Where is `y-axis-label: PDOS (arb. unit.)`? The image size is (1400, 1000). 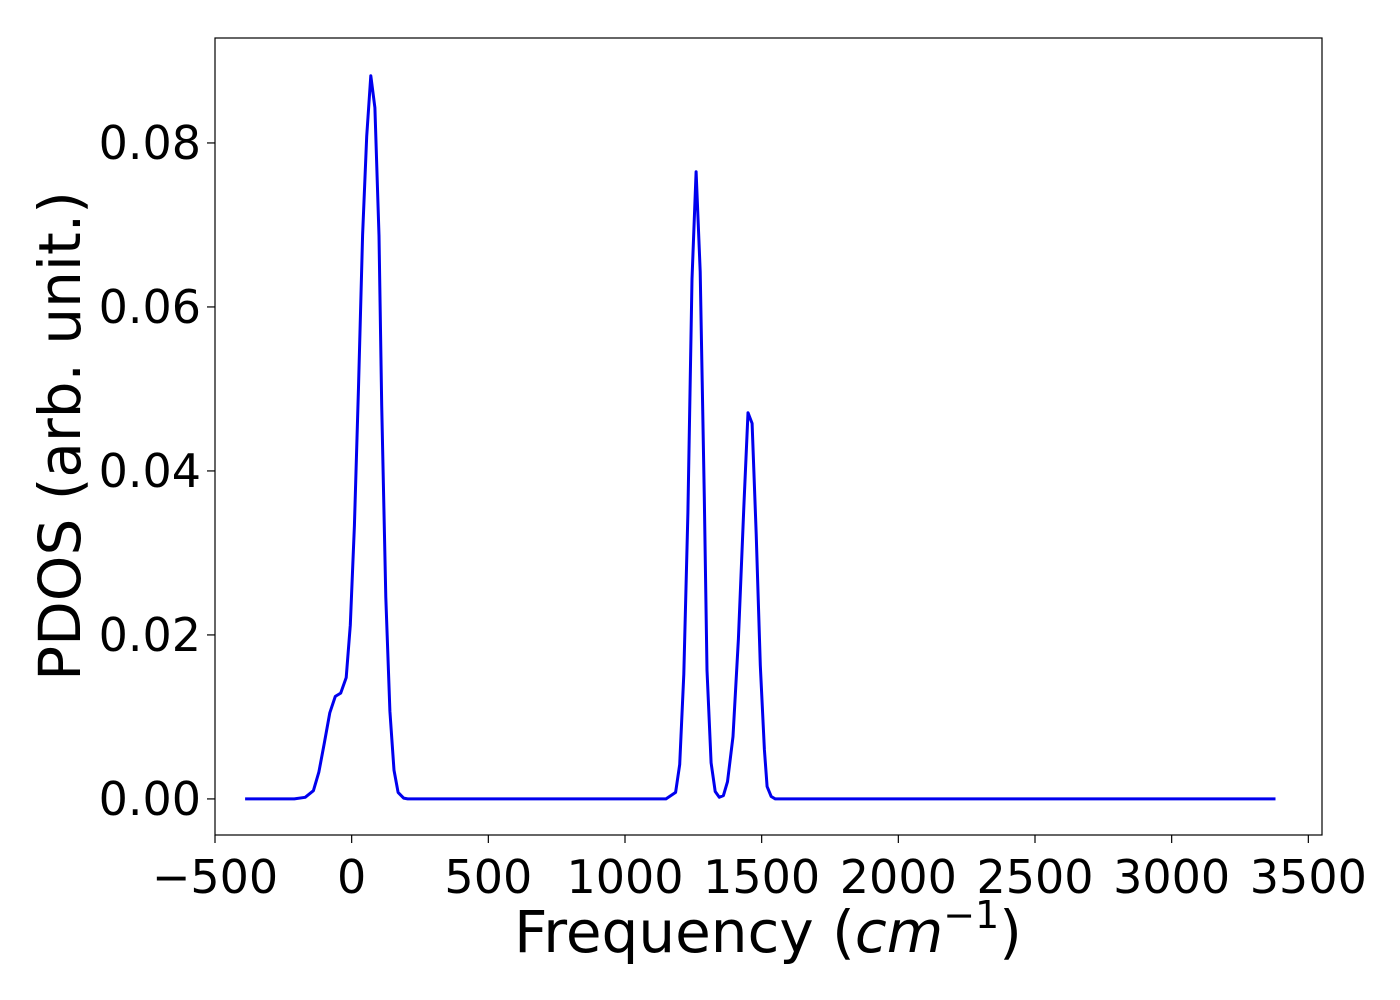 y-axis-label: PDOS (arb. unit.) is located at coordinates (60, 436).